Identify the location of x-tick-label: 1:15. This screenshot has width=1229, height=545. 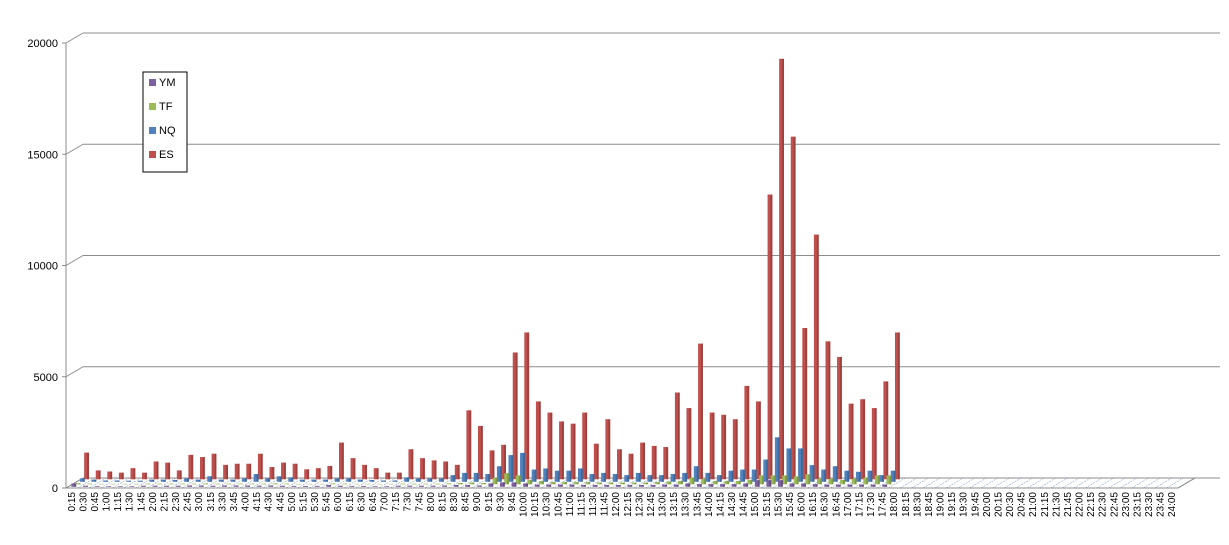
(118, 502).